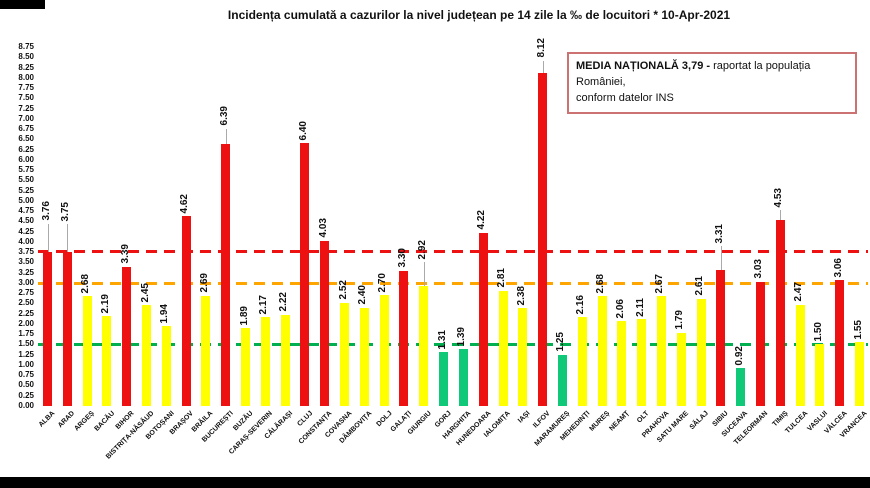 Image resolution: width=870 pixels, height=488 pixels. Describe the element at coordinates (26, 221) in the screenshot. I see `y-axis-tick-label: 4.50` at that location.